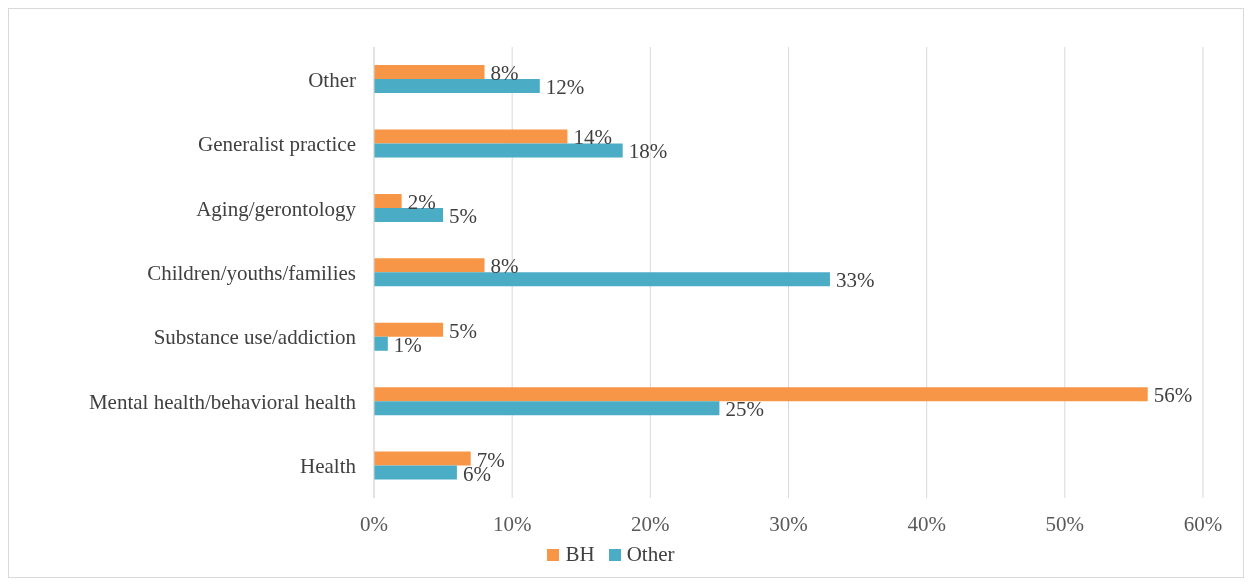 The image size is (1252, 586). What do you see at coordinates (222, 401) in the screenshot?
I see `y-tick-label: Mental health/behavioral health` at bounding box center [222, 401].